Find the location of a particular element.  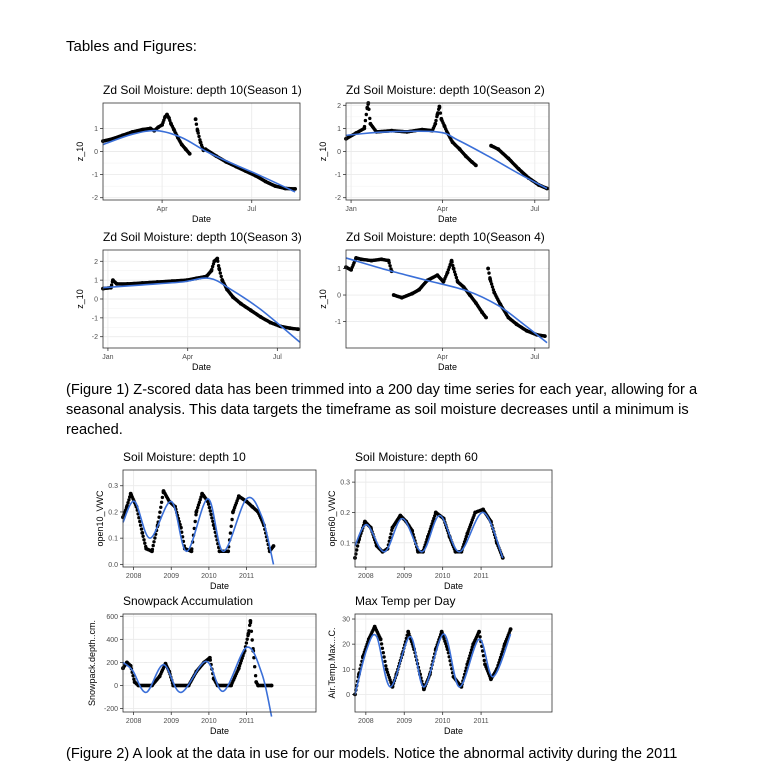

x-tick-label: Apr is located at coordinates (188, 357).